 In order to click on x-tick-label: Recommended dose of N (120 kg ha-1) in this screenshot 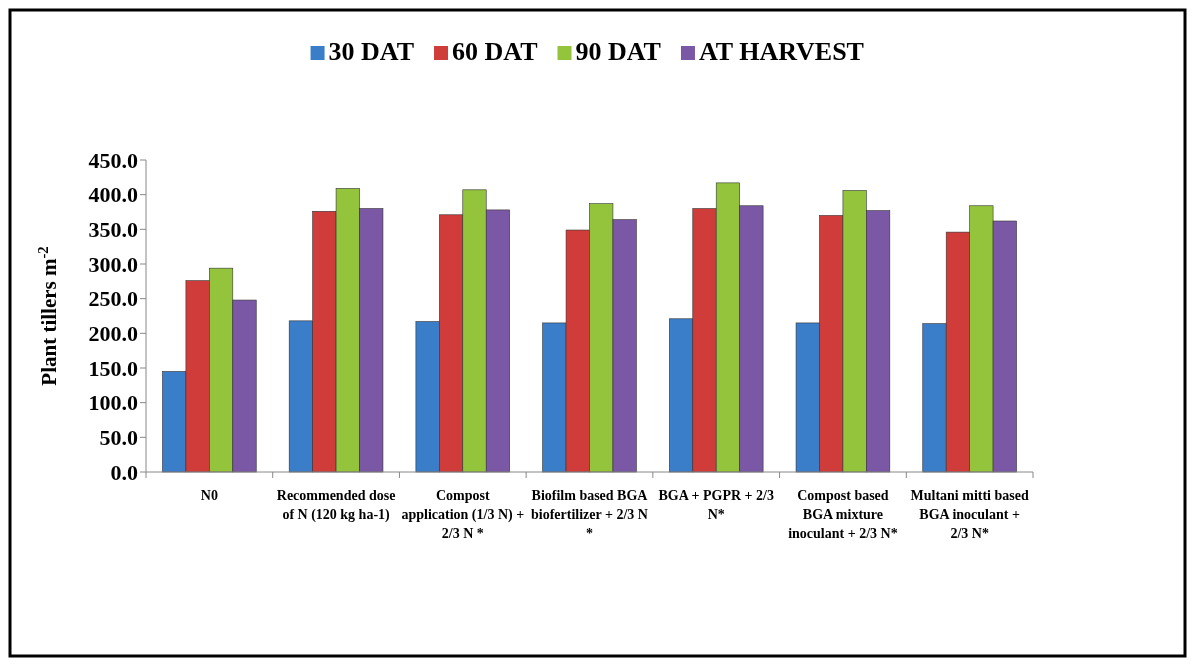, I will do `click(336, 505)`.